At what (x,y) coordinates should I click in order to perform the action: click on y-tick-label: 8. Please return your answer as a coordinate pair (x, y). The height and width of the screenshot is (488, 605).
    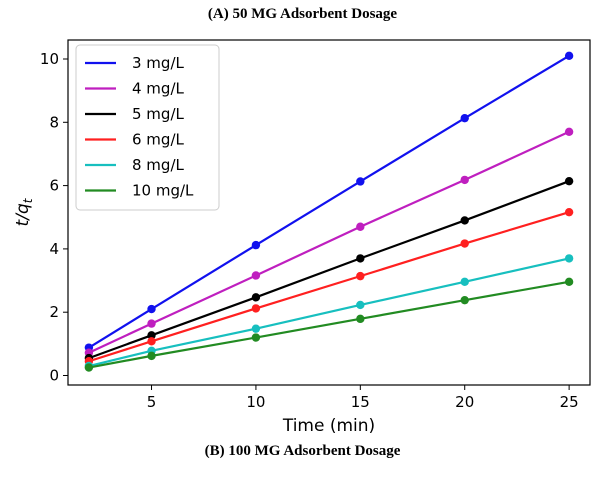
    Looking at the image, I should click on (54, 122).